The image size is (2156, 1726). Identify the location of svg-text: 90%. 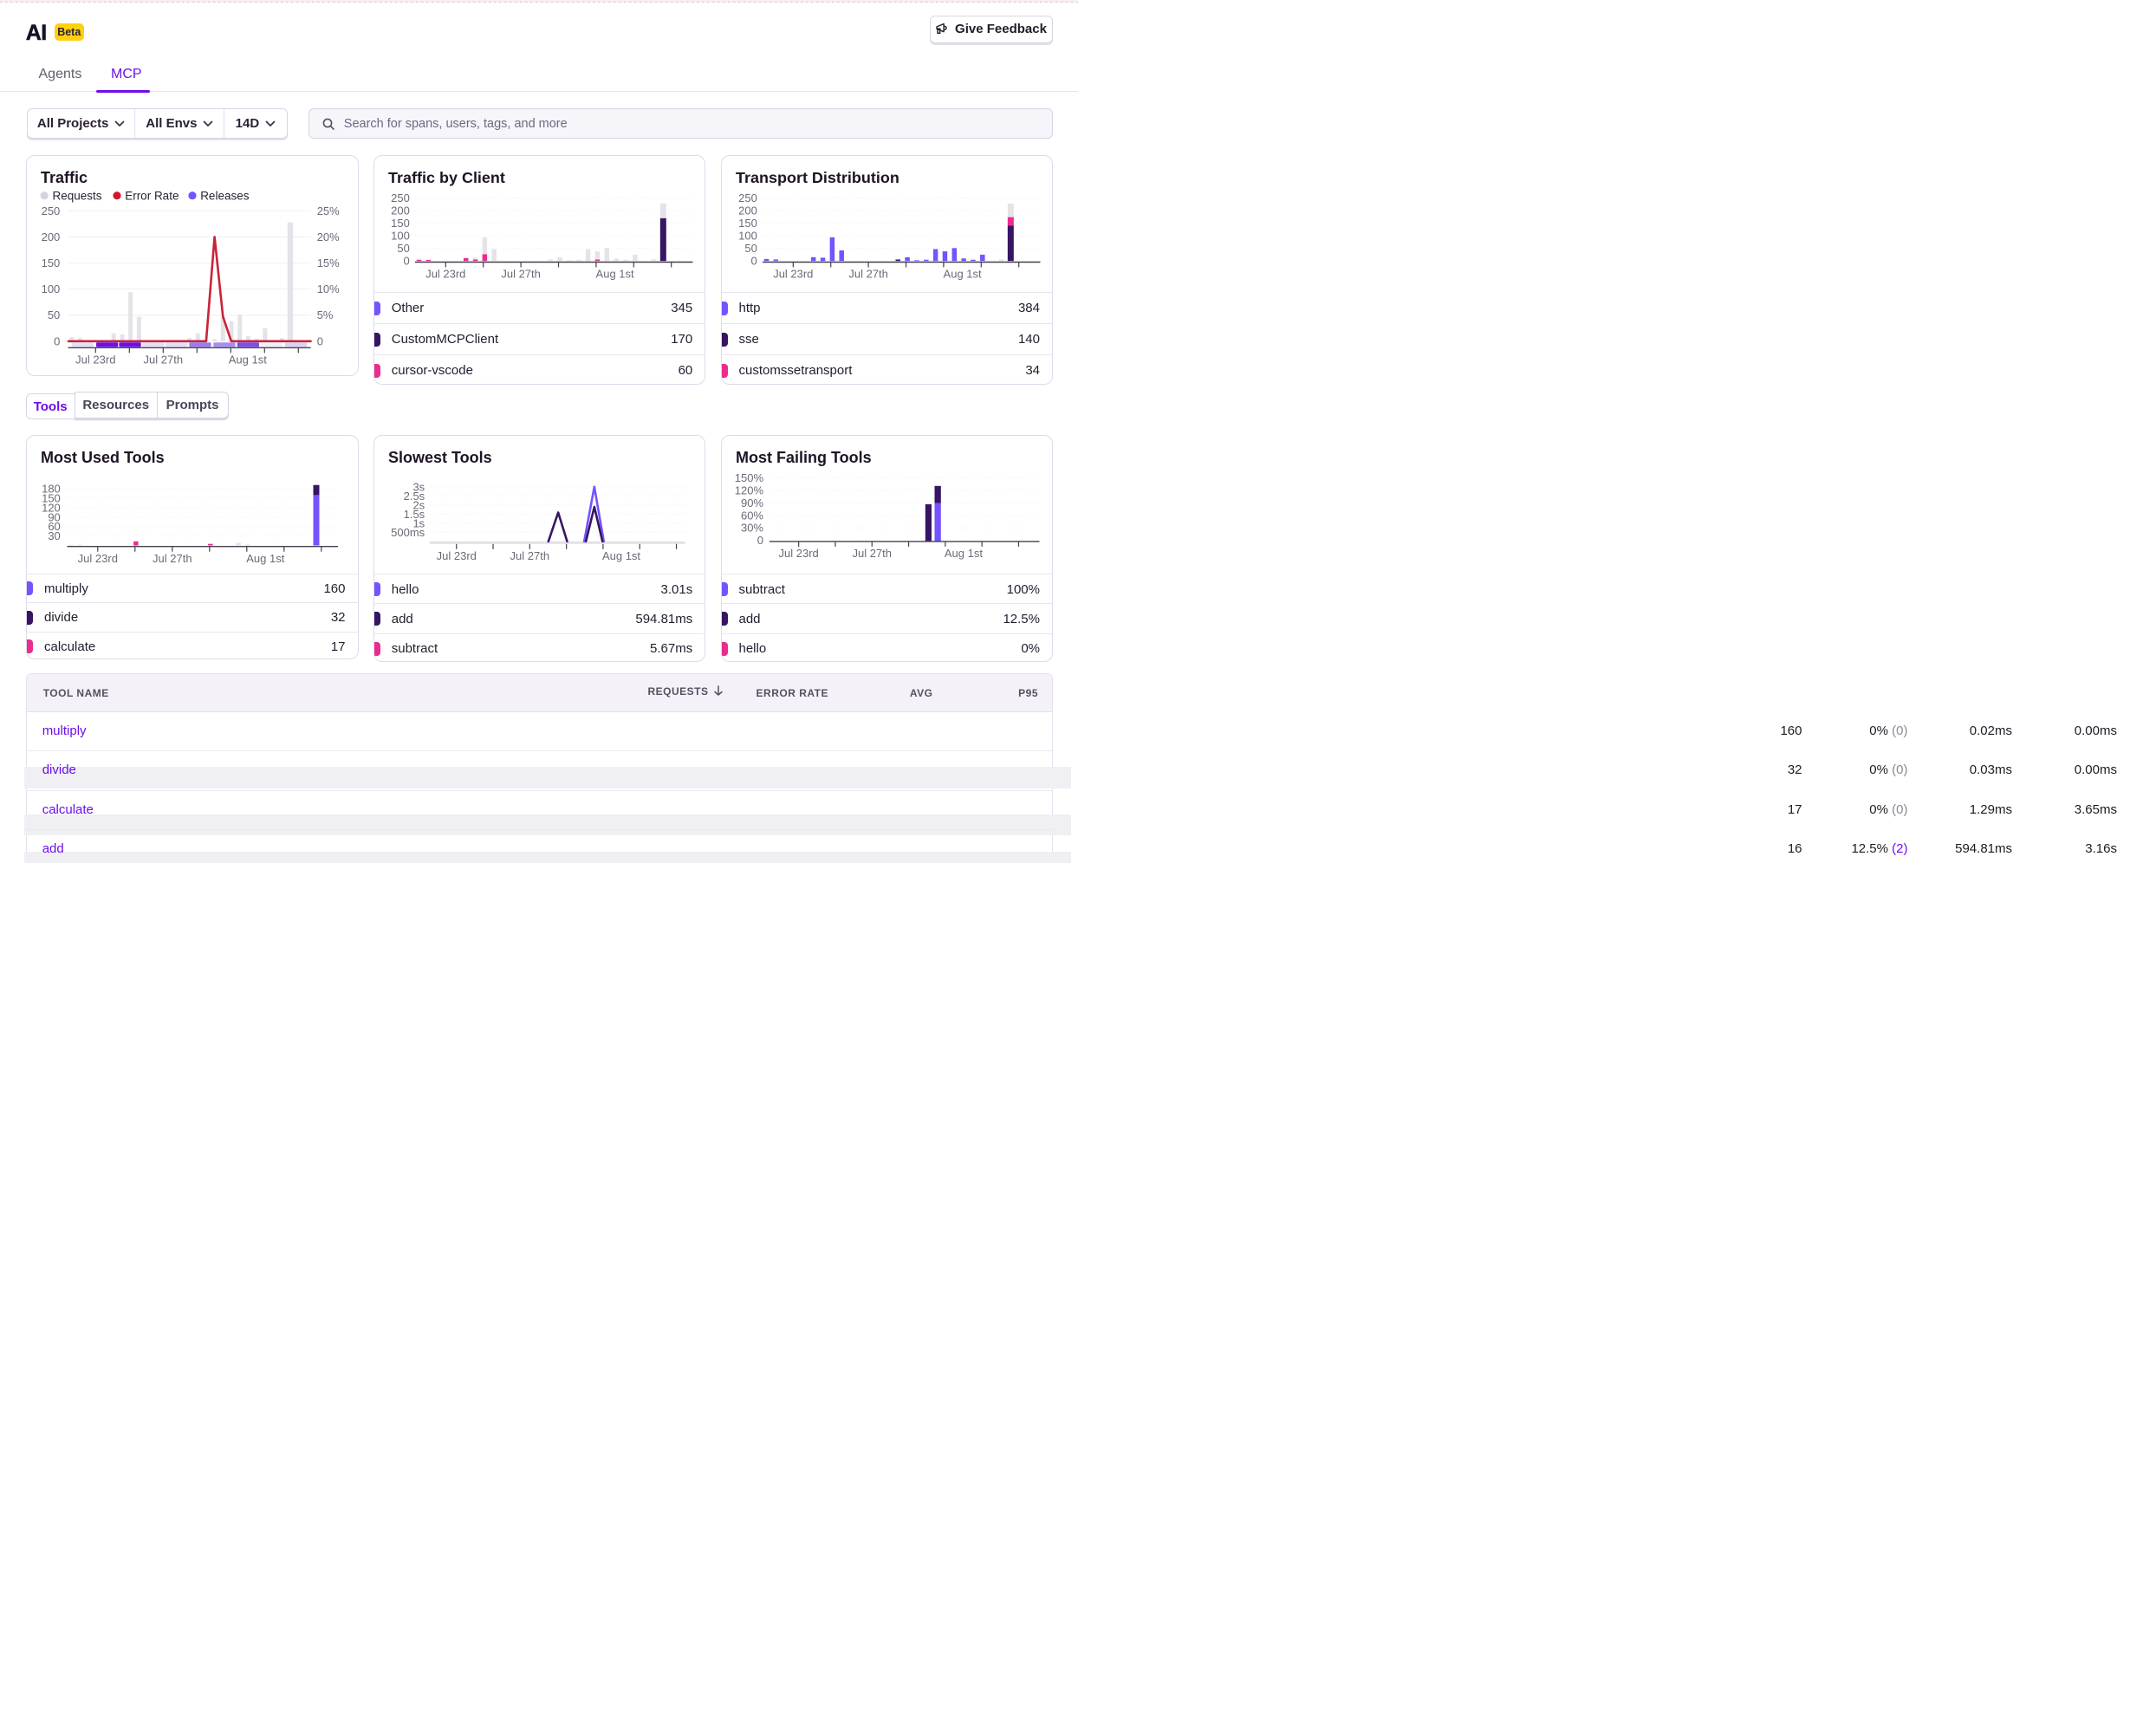
(751, 502).